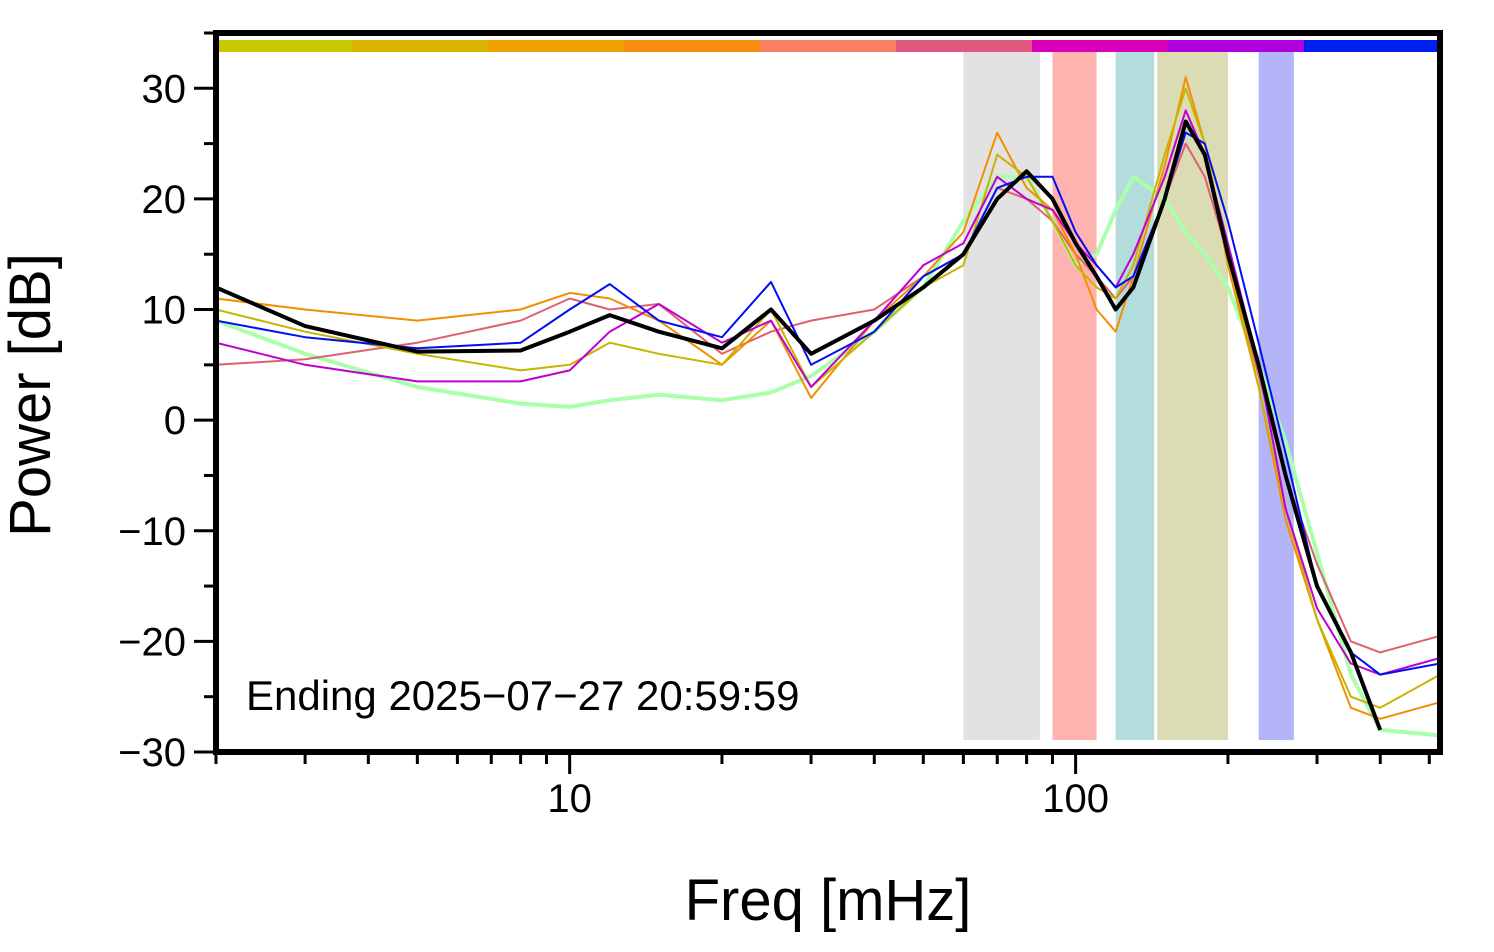  What do you see at coordinates (164, 89) in the screenshot?
I see `y-tick-label: 30` at bounding box center [164, 89].